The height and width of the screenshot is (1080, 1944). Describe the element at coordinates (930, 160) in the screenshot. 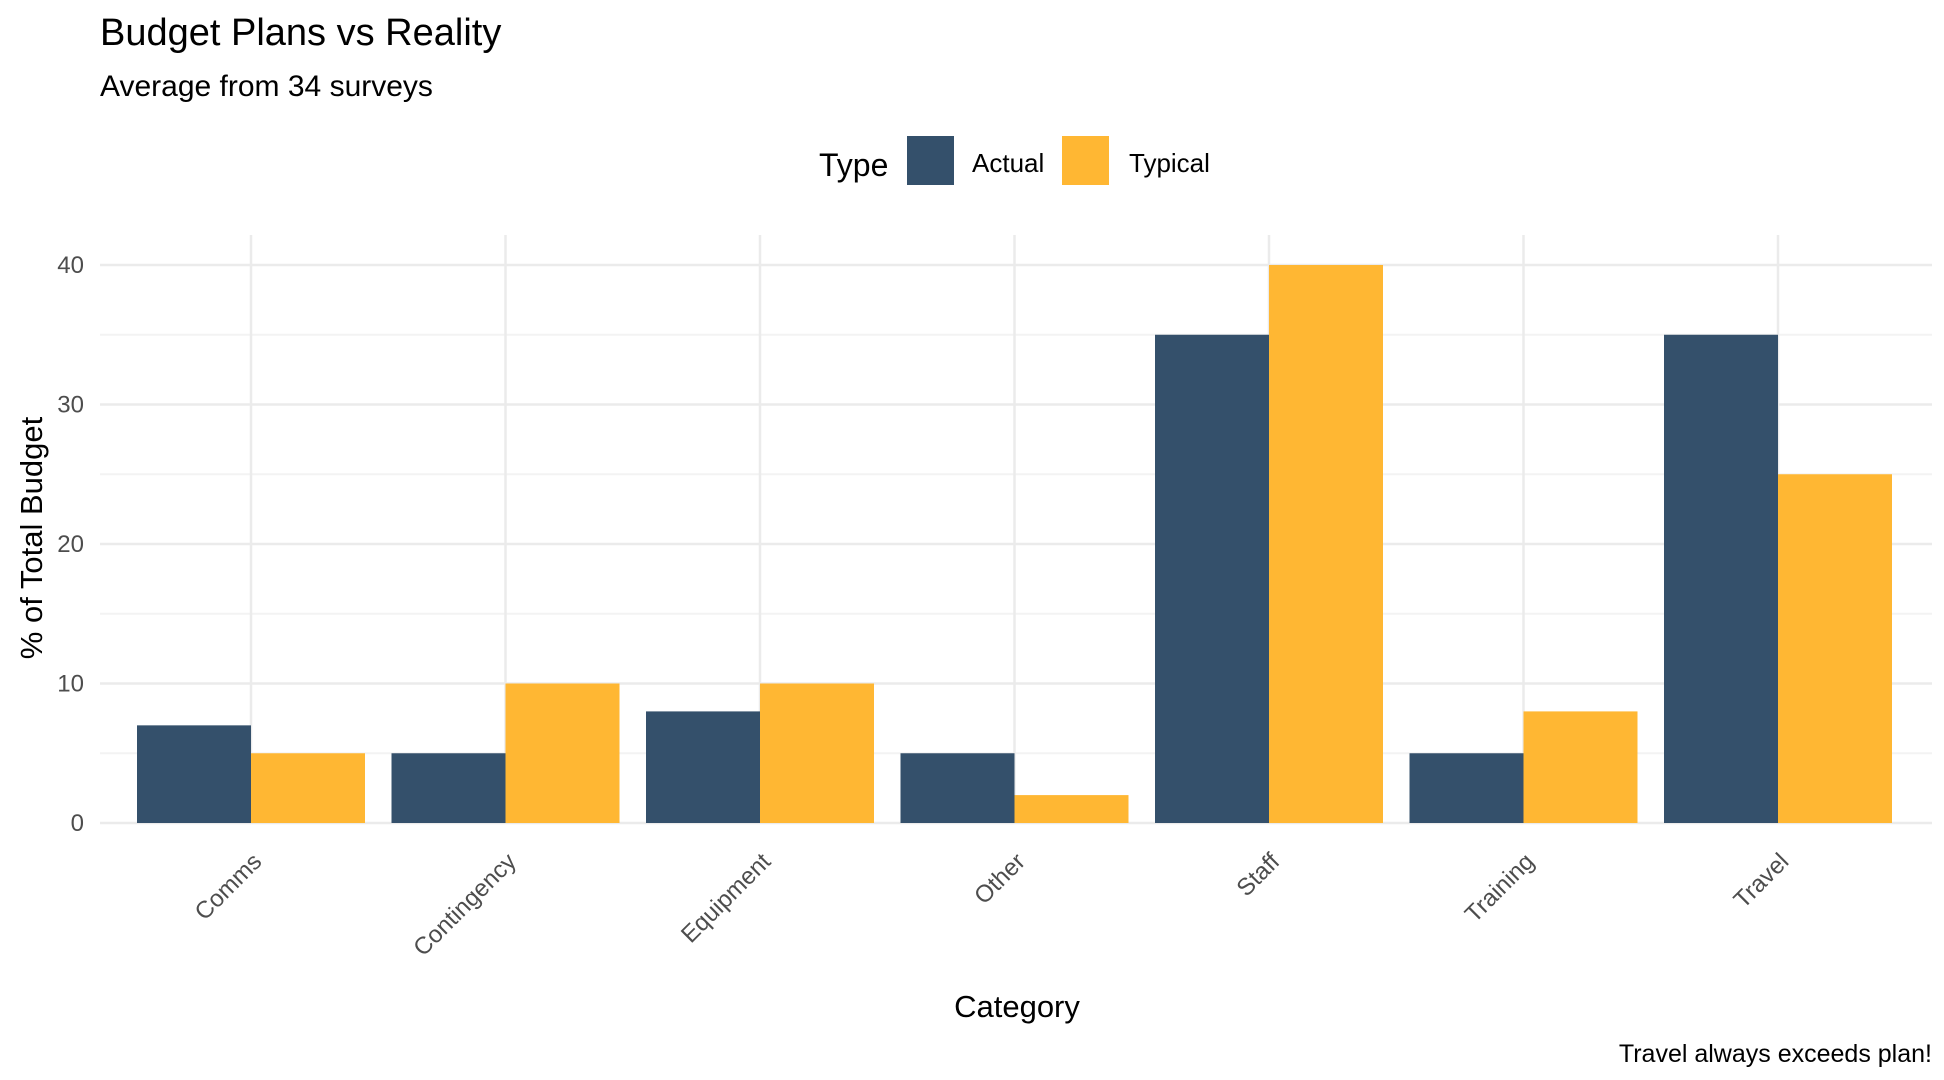

I see `legend-key-actual` at that location.